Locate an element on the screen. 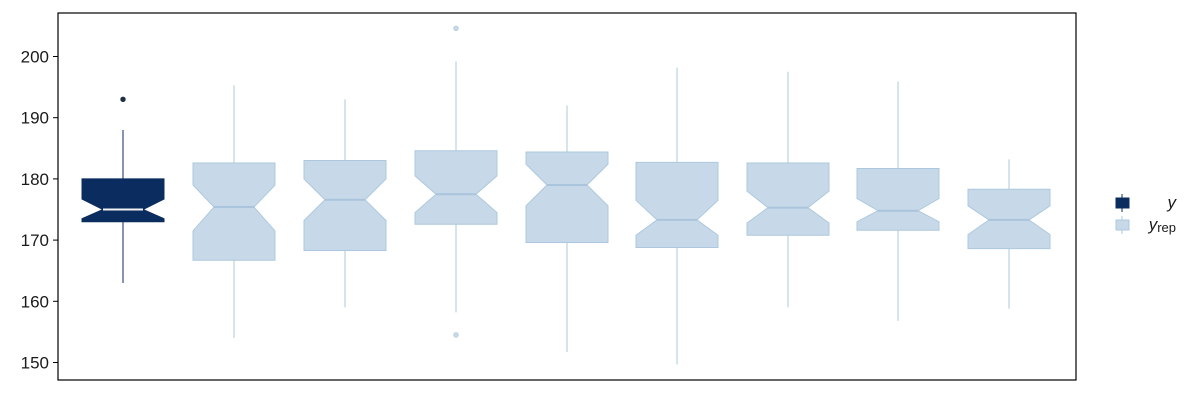 The height and width of the screenshot is (400, 1200). legend-item-yrep: yrep is located at coordinates (1145, 225).